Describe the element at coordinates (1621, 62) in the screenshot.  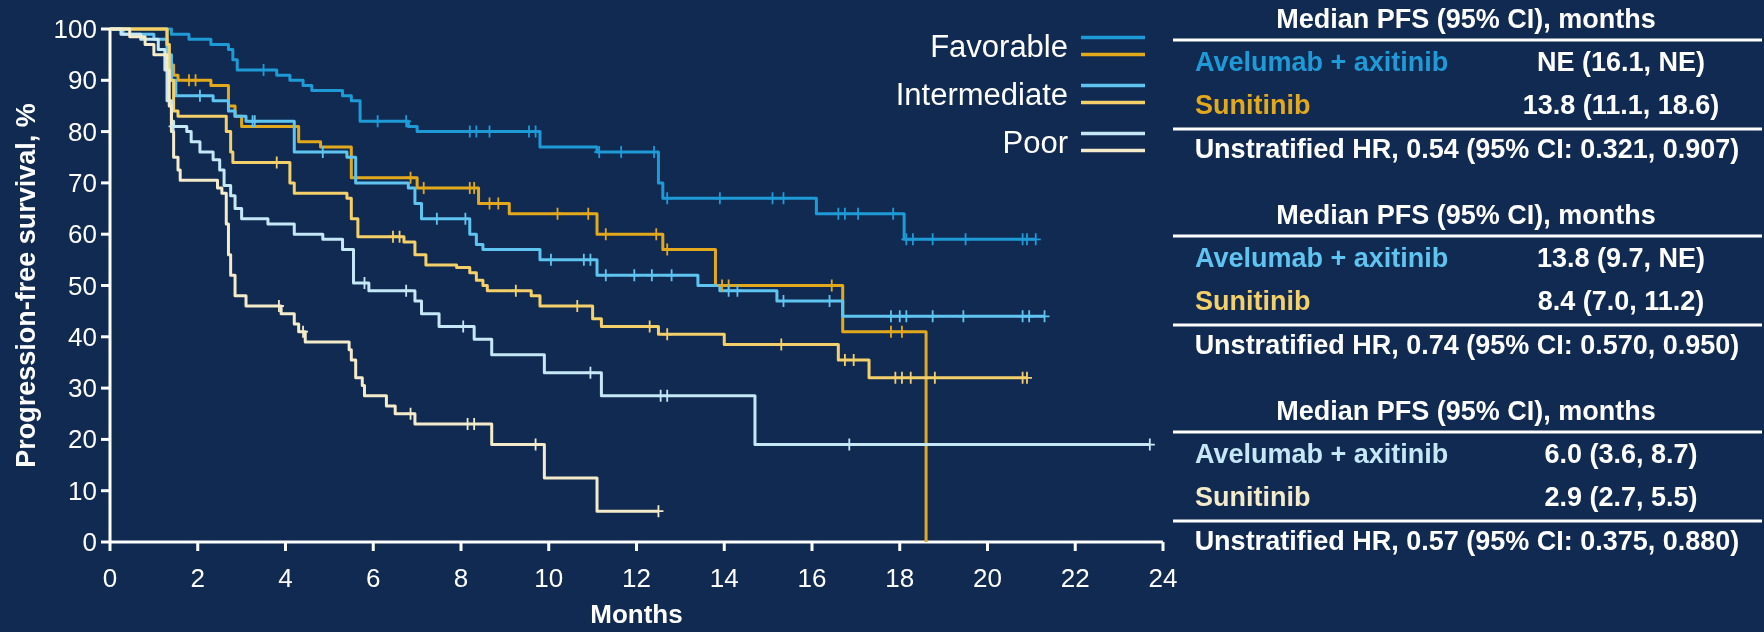
I see `text: NE (16.1, NE)` at that location.